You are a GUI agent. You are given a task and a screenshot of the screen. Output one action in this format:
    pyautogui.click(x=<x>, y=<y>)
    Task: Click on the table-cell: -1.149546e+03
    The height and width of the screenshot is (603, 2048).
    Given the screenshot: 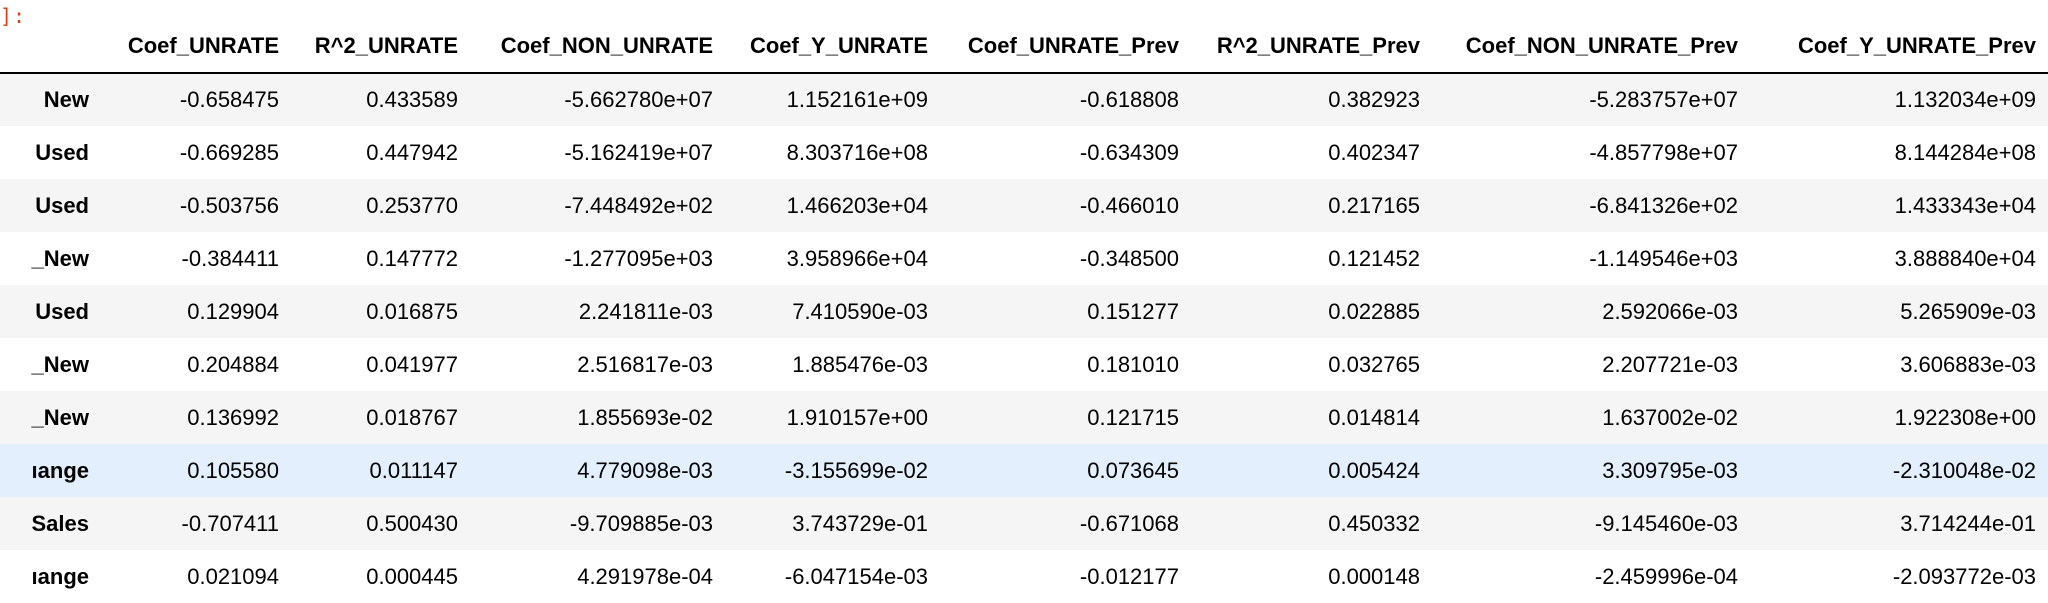 What is the action you would take?
    pyautogui.click(x=1663, y=258)
    